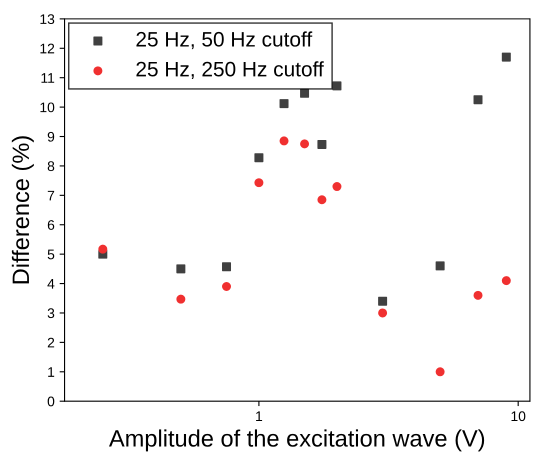 Image resolution: width=538 pixels, height=472 pixels. Describe the element at coordinates (51, 195) in the screenshot. I see `y-tick-label: 7` at that location.